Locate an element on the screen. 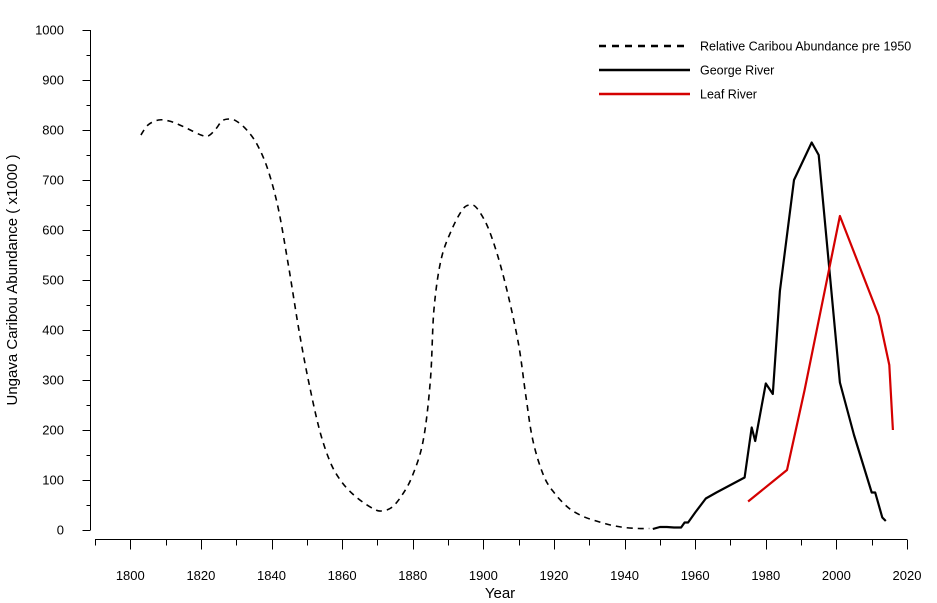 The width and height of the screenshot is (937, 603). x-tick-label: 2020 is located at coordinates (907, 575).